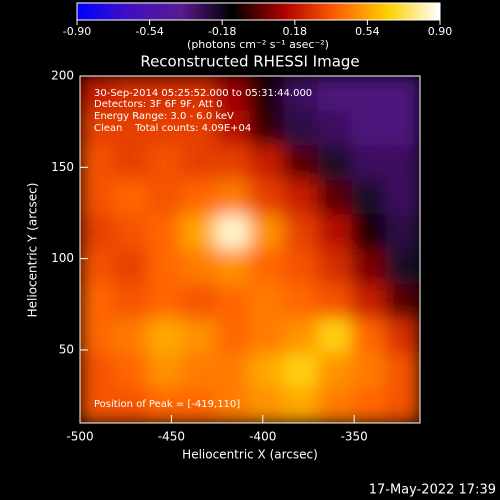 The height and width of the screenshot is (500, 500). What do you see at coordinates (367, 31) in the screenshot?
I see `colorbar-tick-label: 0.54` at bounding box center [367, 31].